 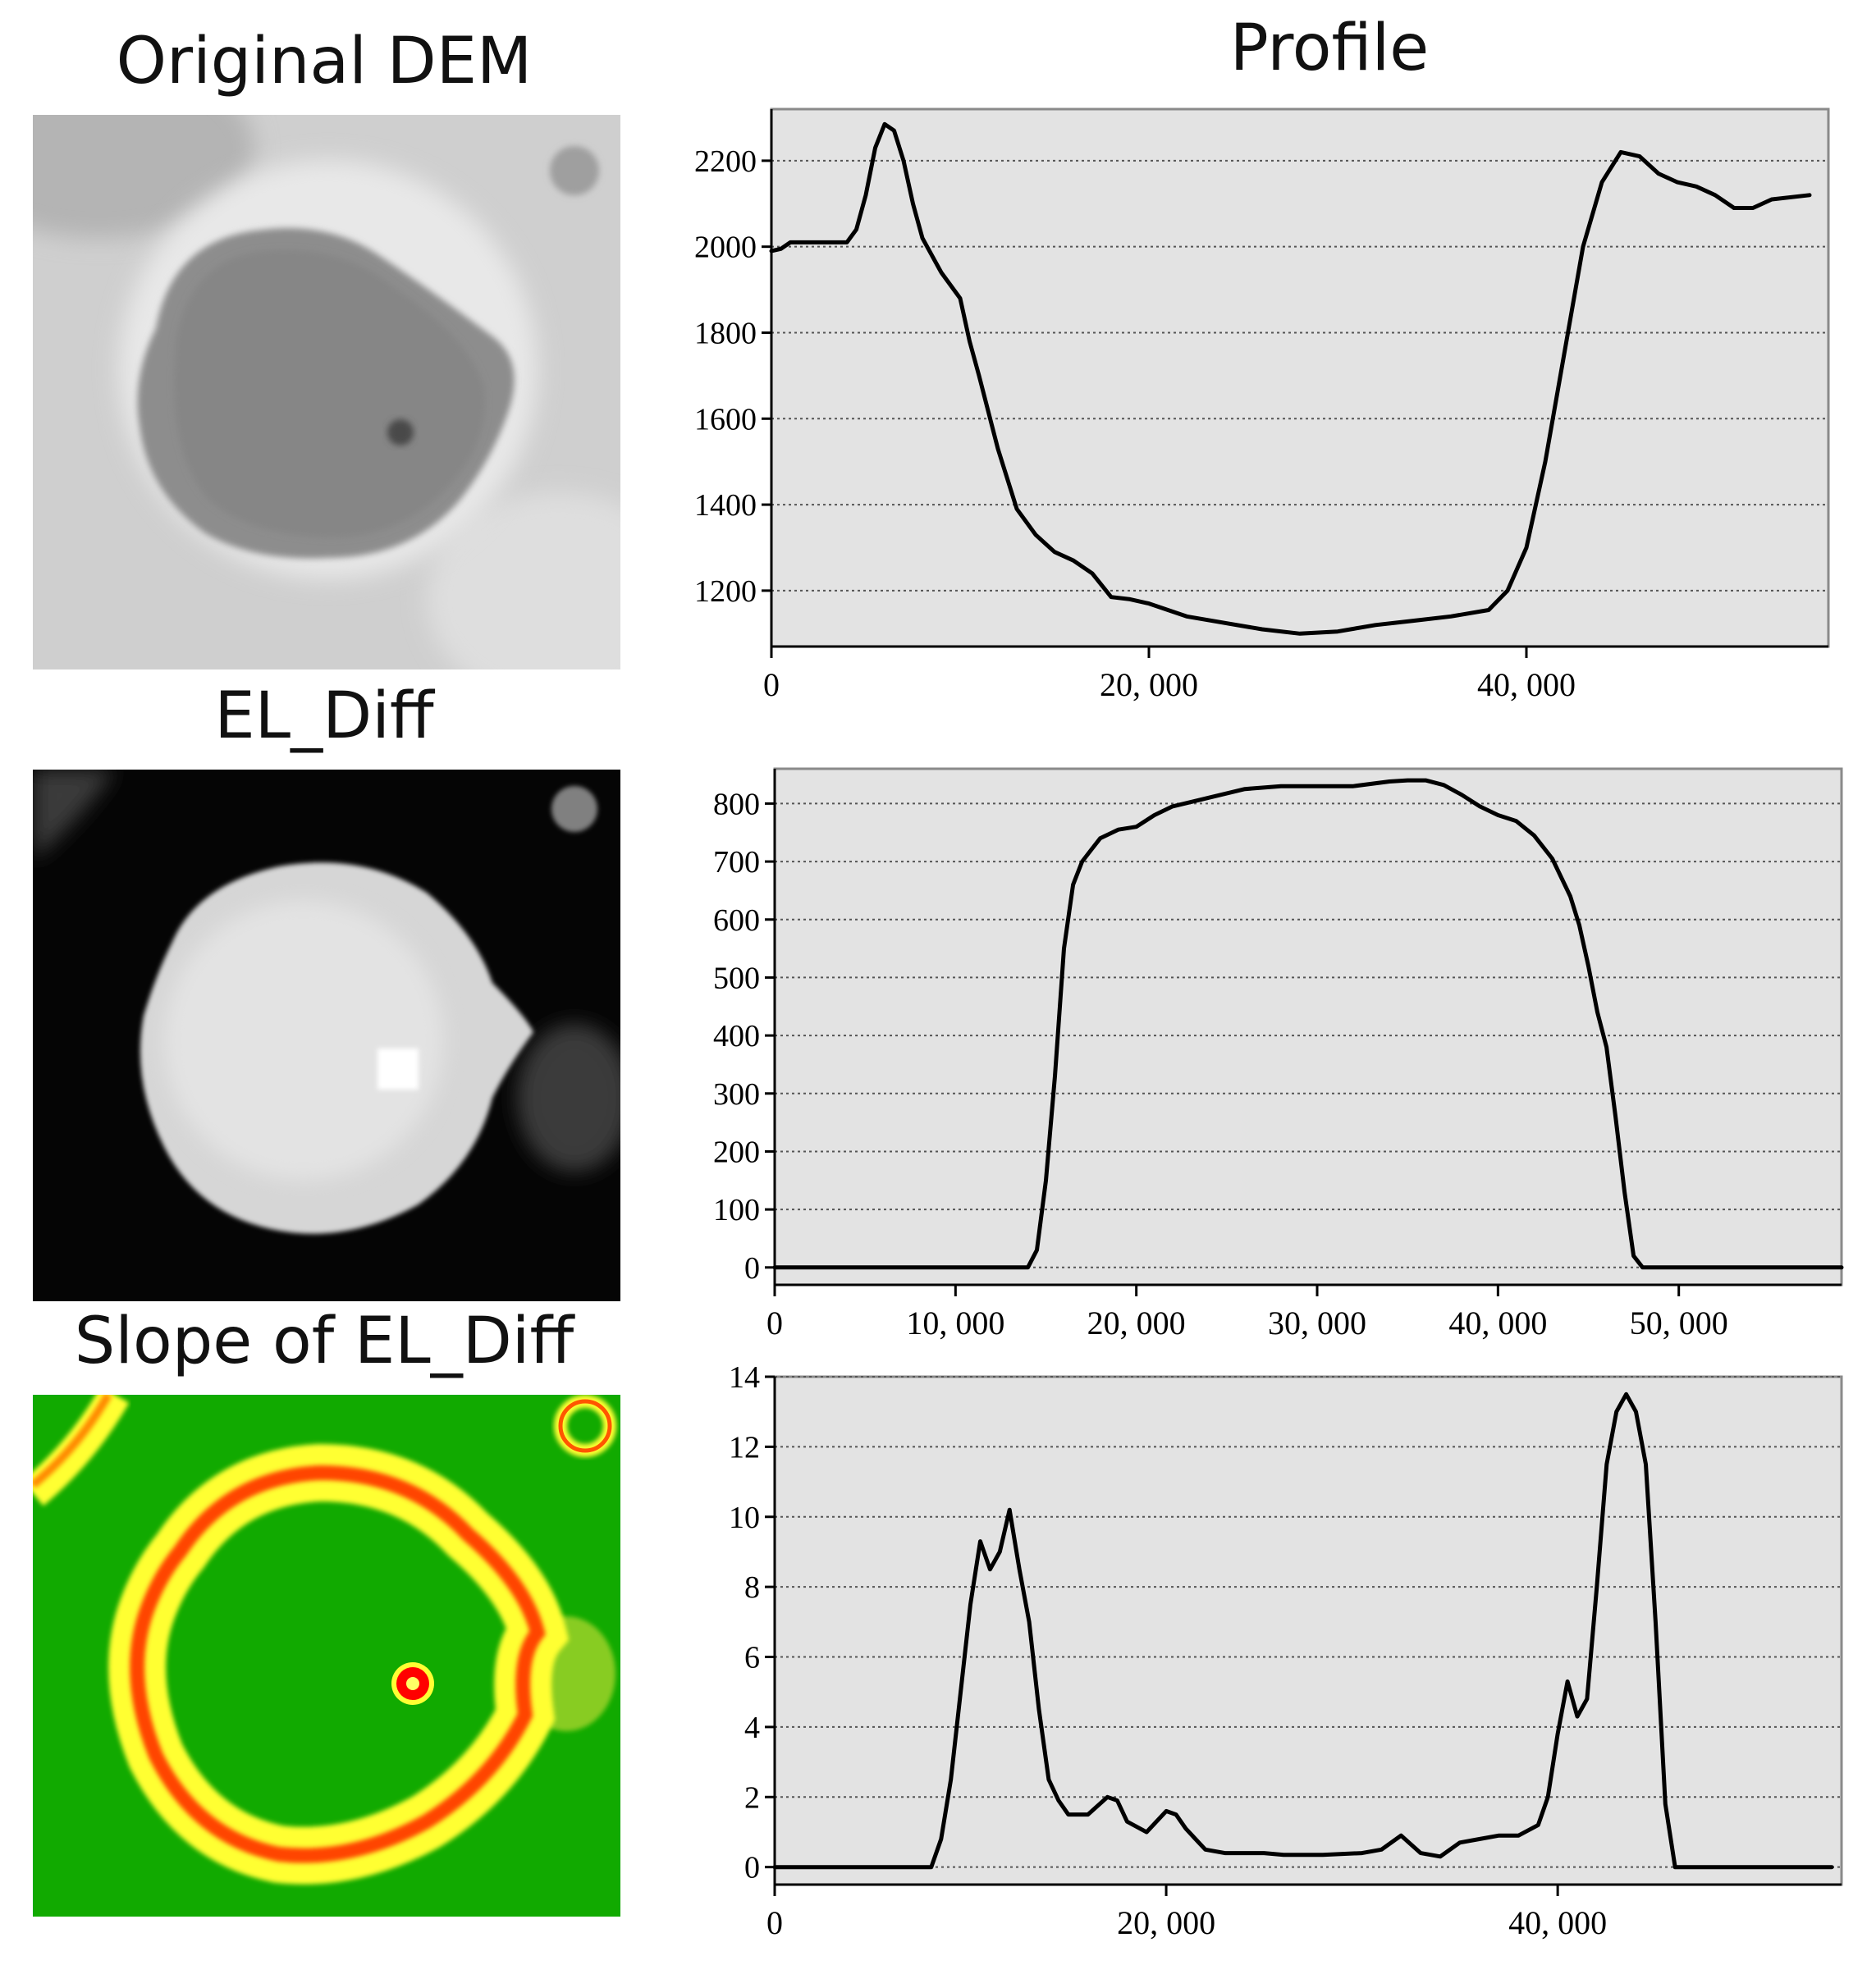 What do you see at coordinates (326, 1656) in the screenshot?
I see `slope-el-diff-image` at bounding box center [326, 1656].